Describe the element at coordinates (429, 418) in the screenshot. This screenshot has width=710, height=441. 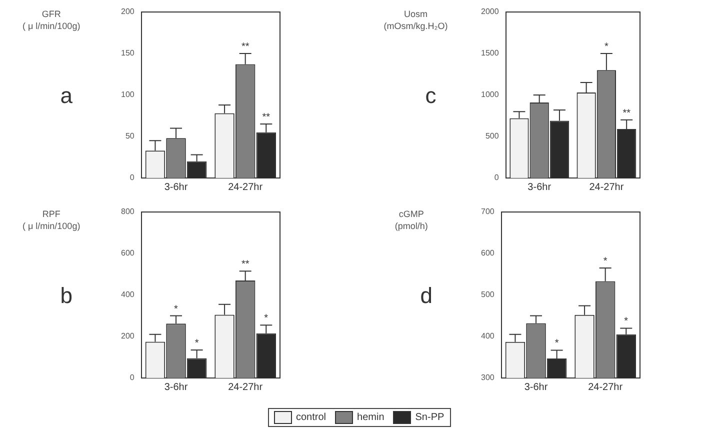
I see `legend-label: Sn-PP` at that location.